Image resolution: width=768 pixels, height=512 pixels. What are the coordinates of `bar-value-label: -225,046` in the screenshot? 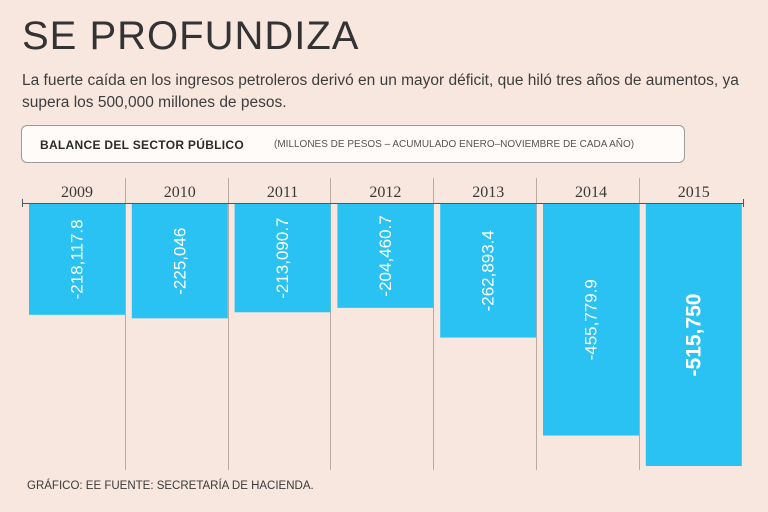 It's located at (179, 261).